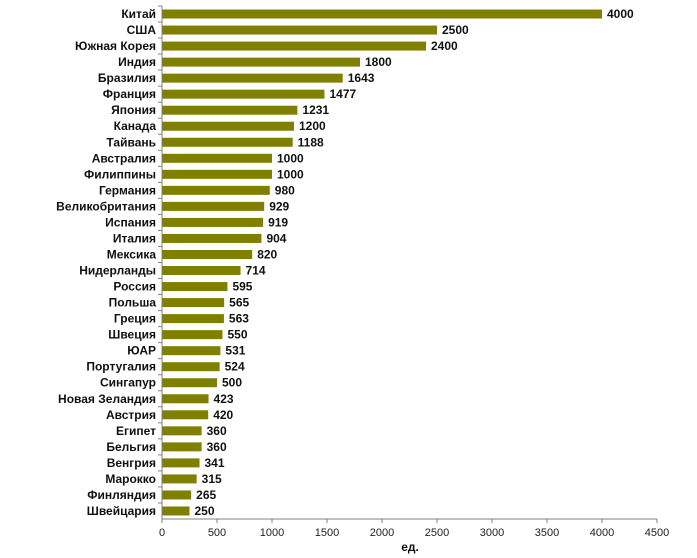  I want to click on data-label: 565, so click(239, 303).